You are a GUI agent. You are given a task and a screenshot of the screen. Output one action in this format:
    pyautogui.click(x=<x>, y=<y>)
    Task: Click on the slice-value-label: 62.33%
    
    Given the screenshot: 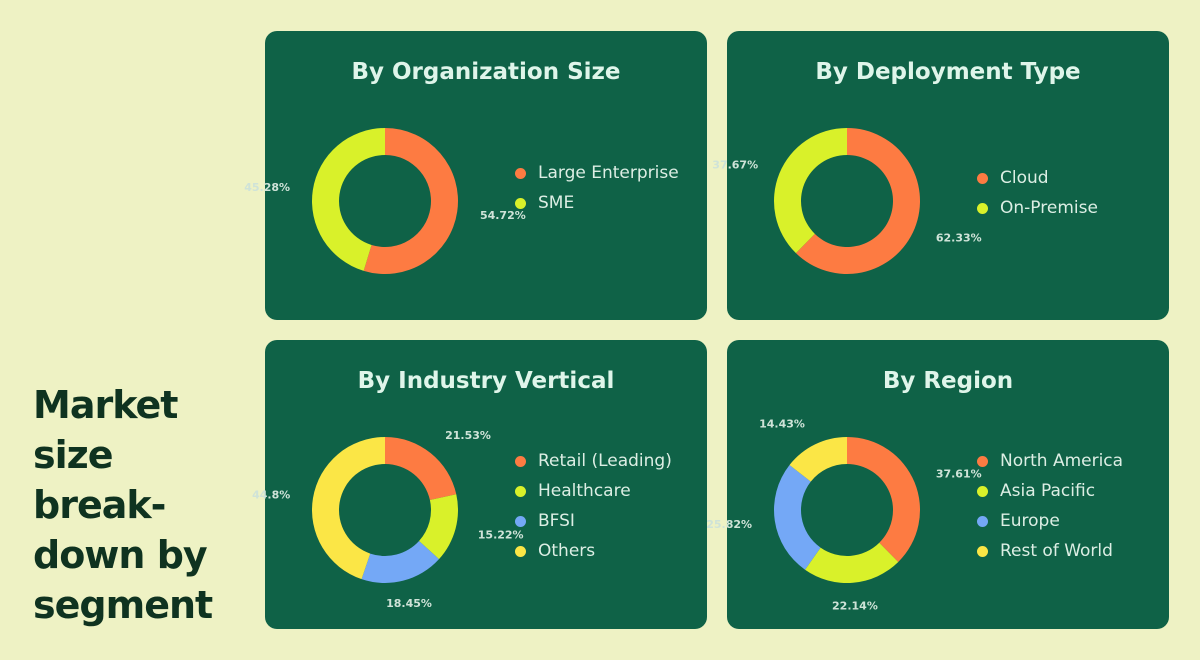 What is the action you would take?
    pyautogui.click(x=959, y=237)
    